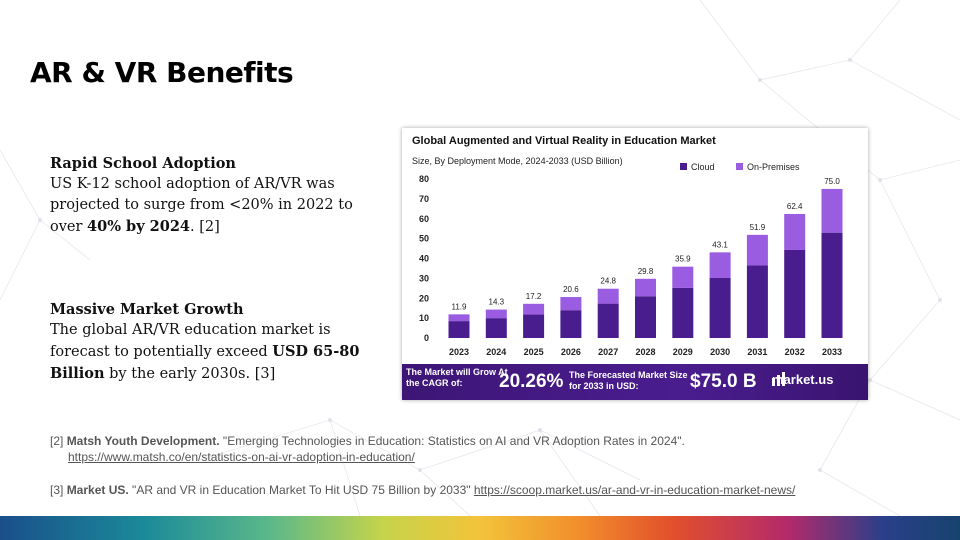 The height and width of the screenshot is (540, 960). What do you see at coordinates (683, 259) in the screenshot?
I see `bar-value-label: 35.9` at bounding box center [683, 259].